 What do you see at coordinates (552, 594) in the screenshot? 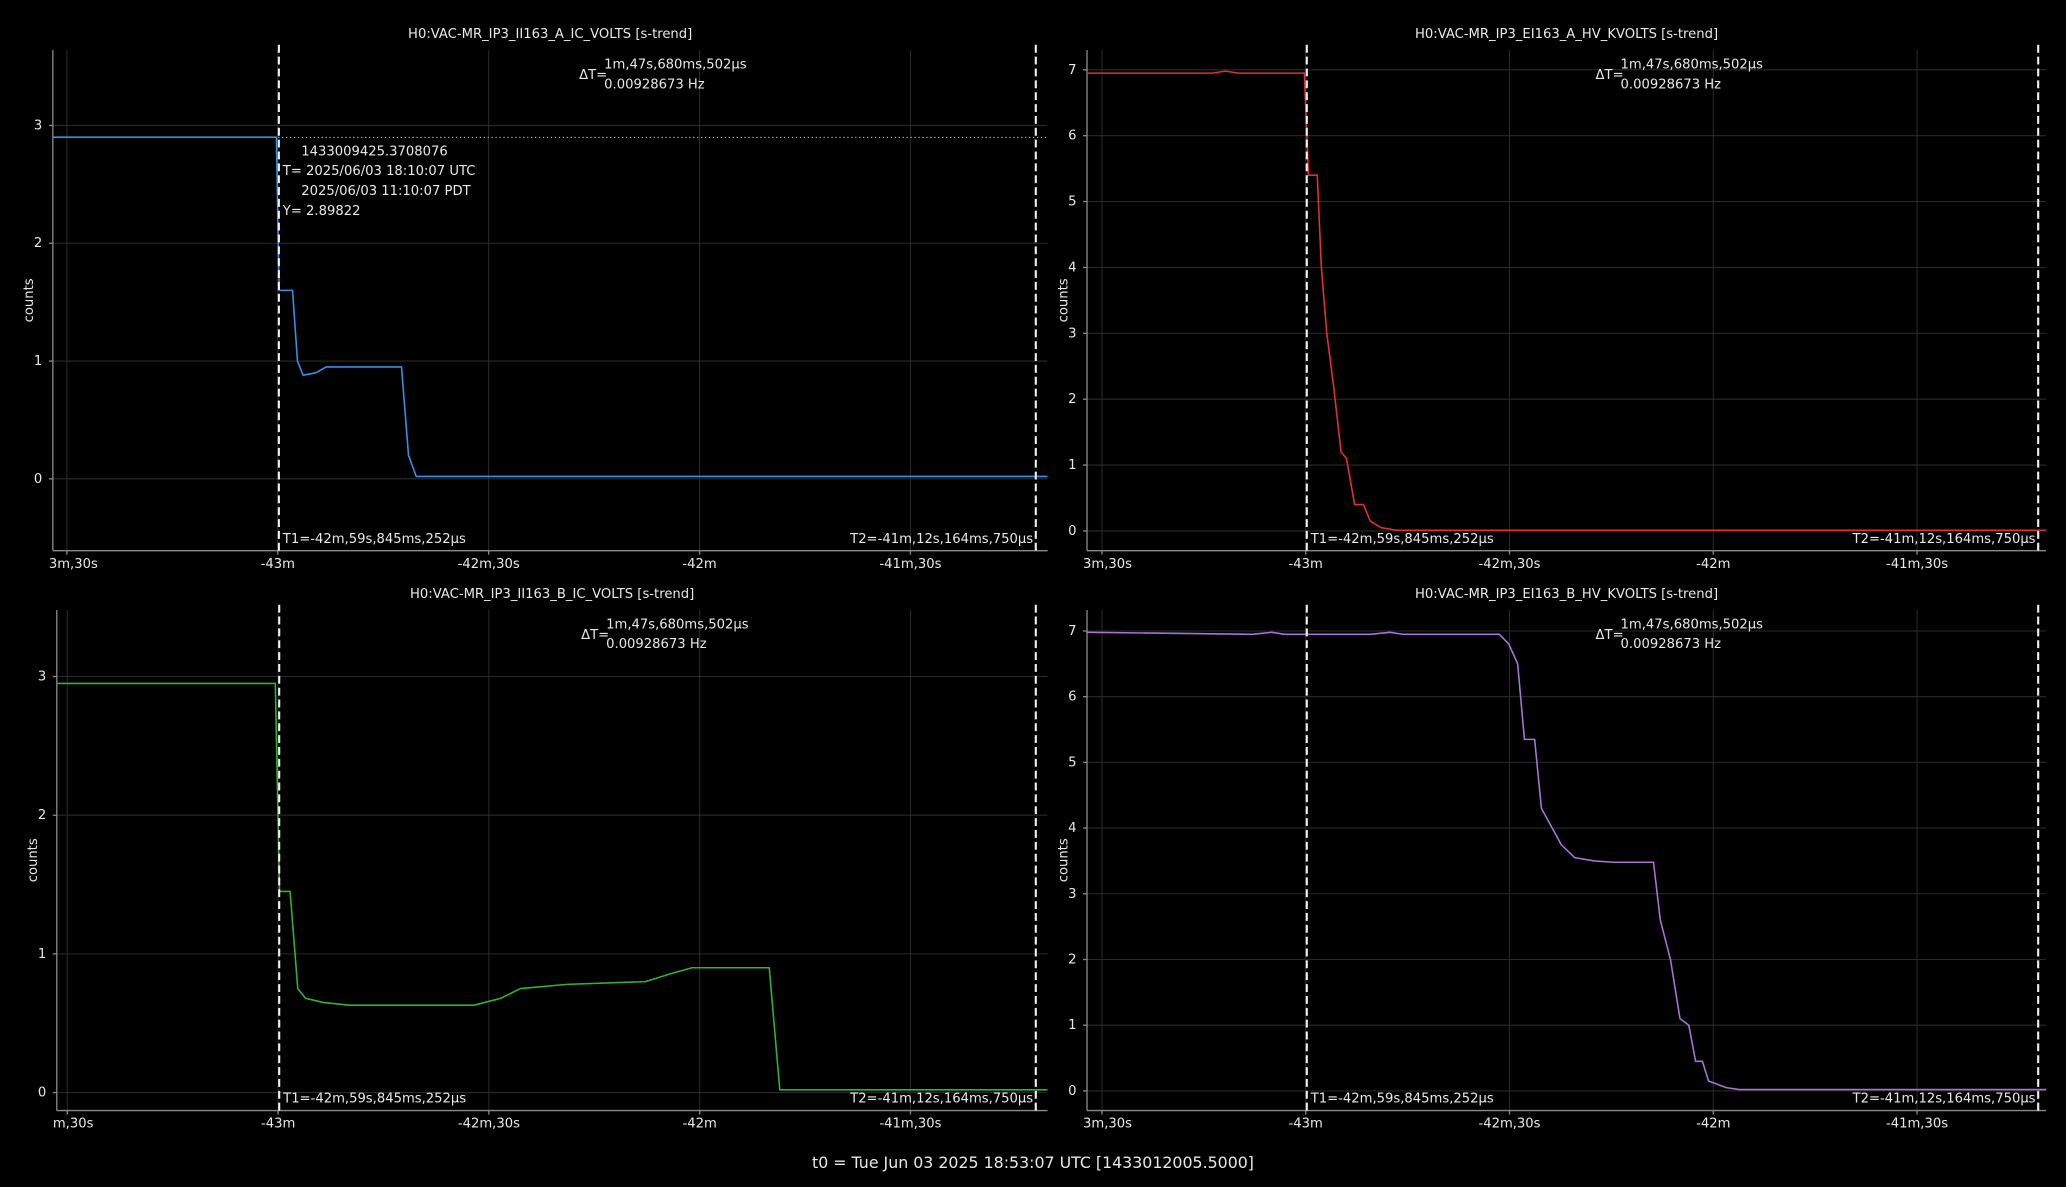
I see `chart-title: H0:VAC-MR_IP3_II163_B_IC_VOLTS [s-trend]` at bounding box center [552, 594].